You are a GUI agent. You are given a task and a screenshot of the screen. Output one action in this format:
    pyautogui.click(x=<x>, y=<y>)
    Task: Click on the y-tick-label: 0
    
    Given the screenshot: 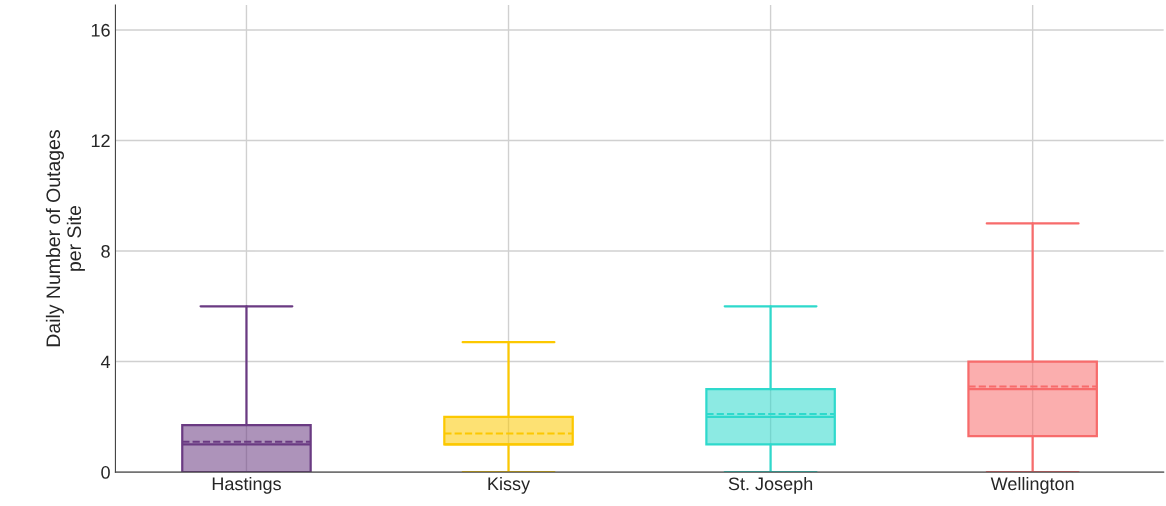 What is the action you would take?
    pyautogui.click(x=105, y=472)
    